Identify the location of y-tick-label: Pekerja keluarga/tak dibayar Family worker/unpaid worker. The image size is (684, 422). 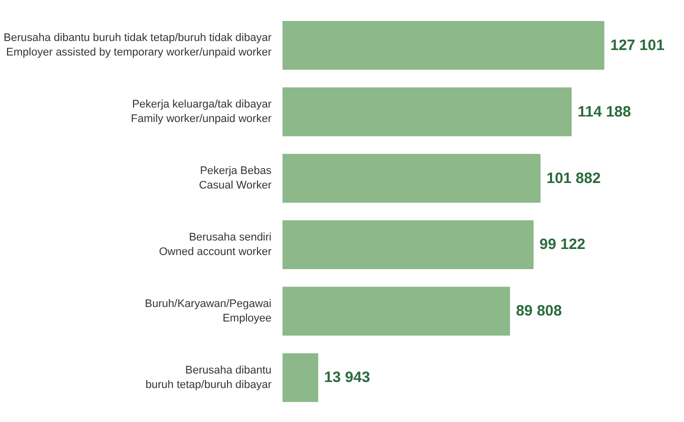
(201, 112).